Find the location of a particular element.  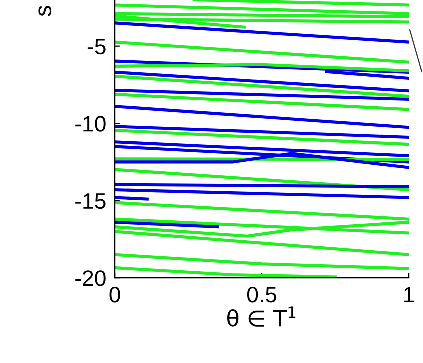

x-tick-label: 0 is located at coordinates (115, 294).